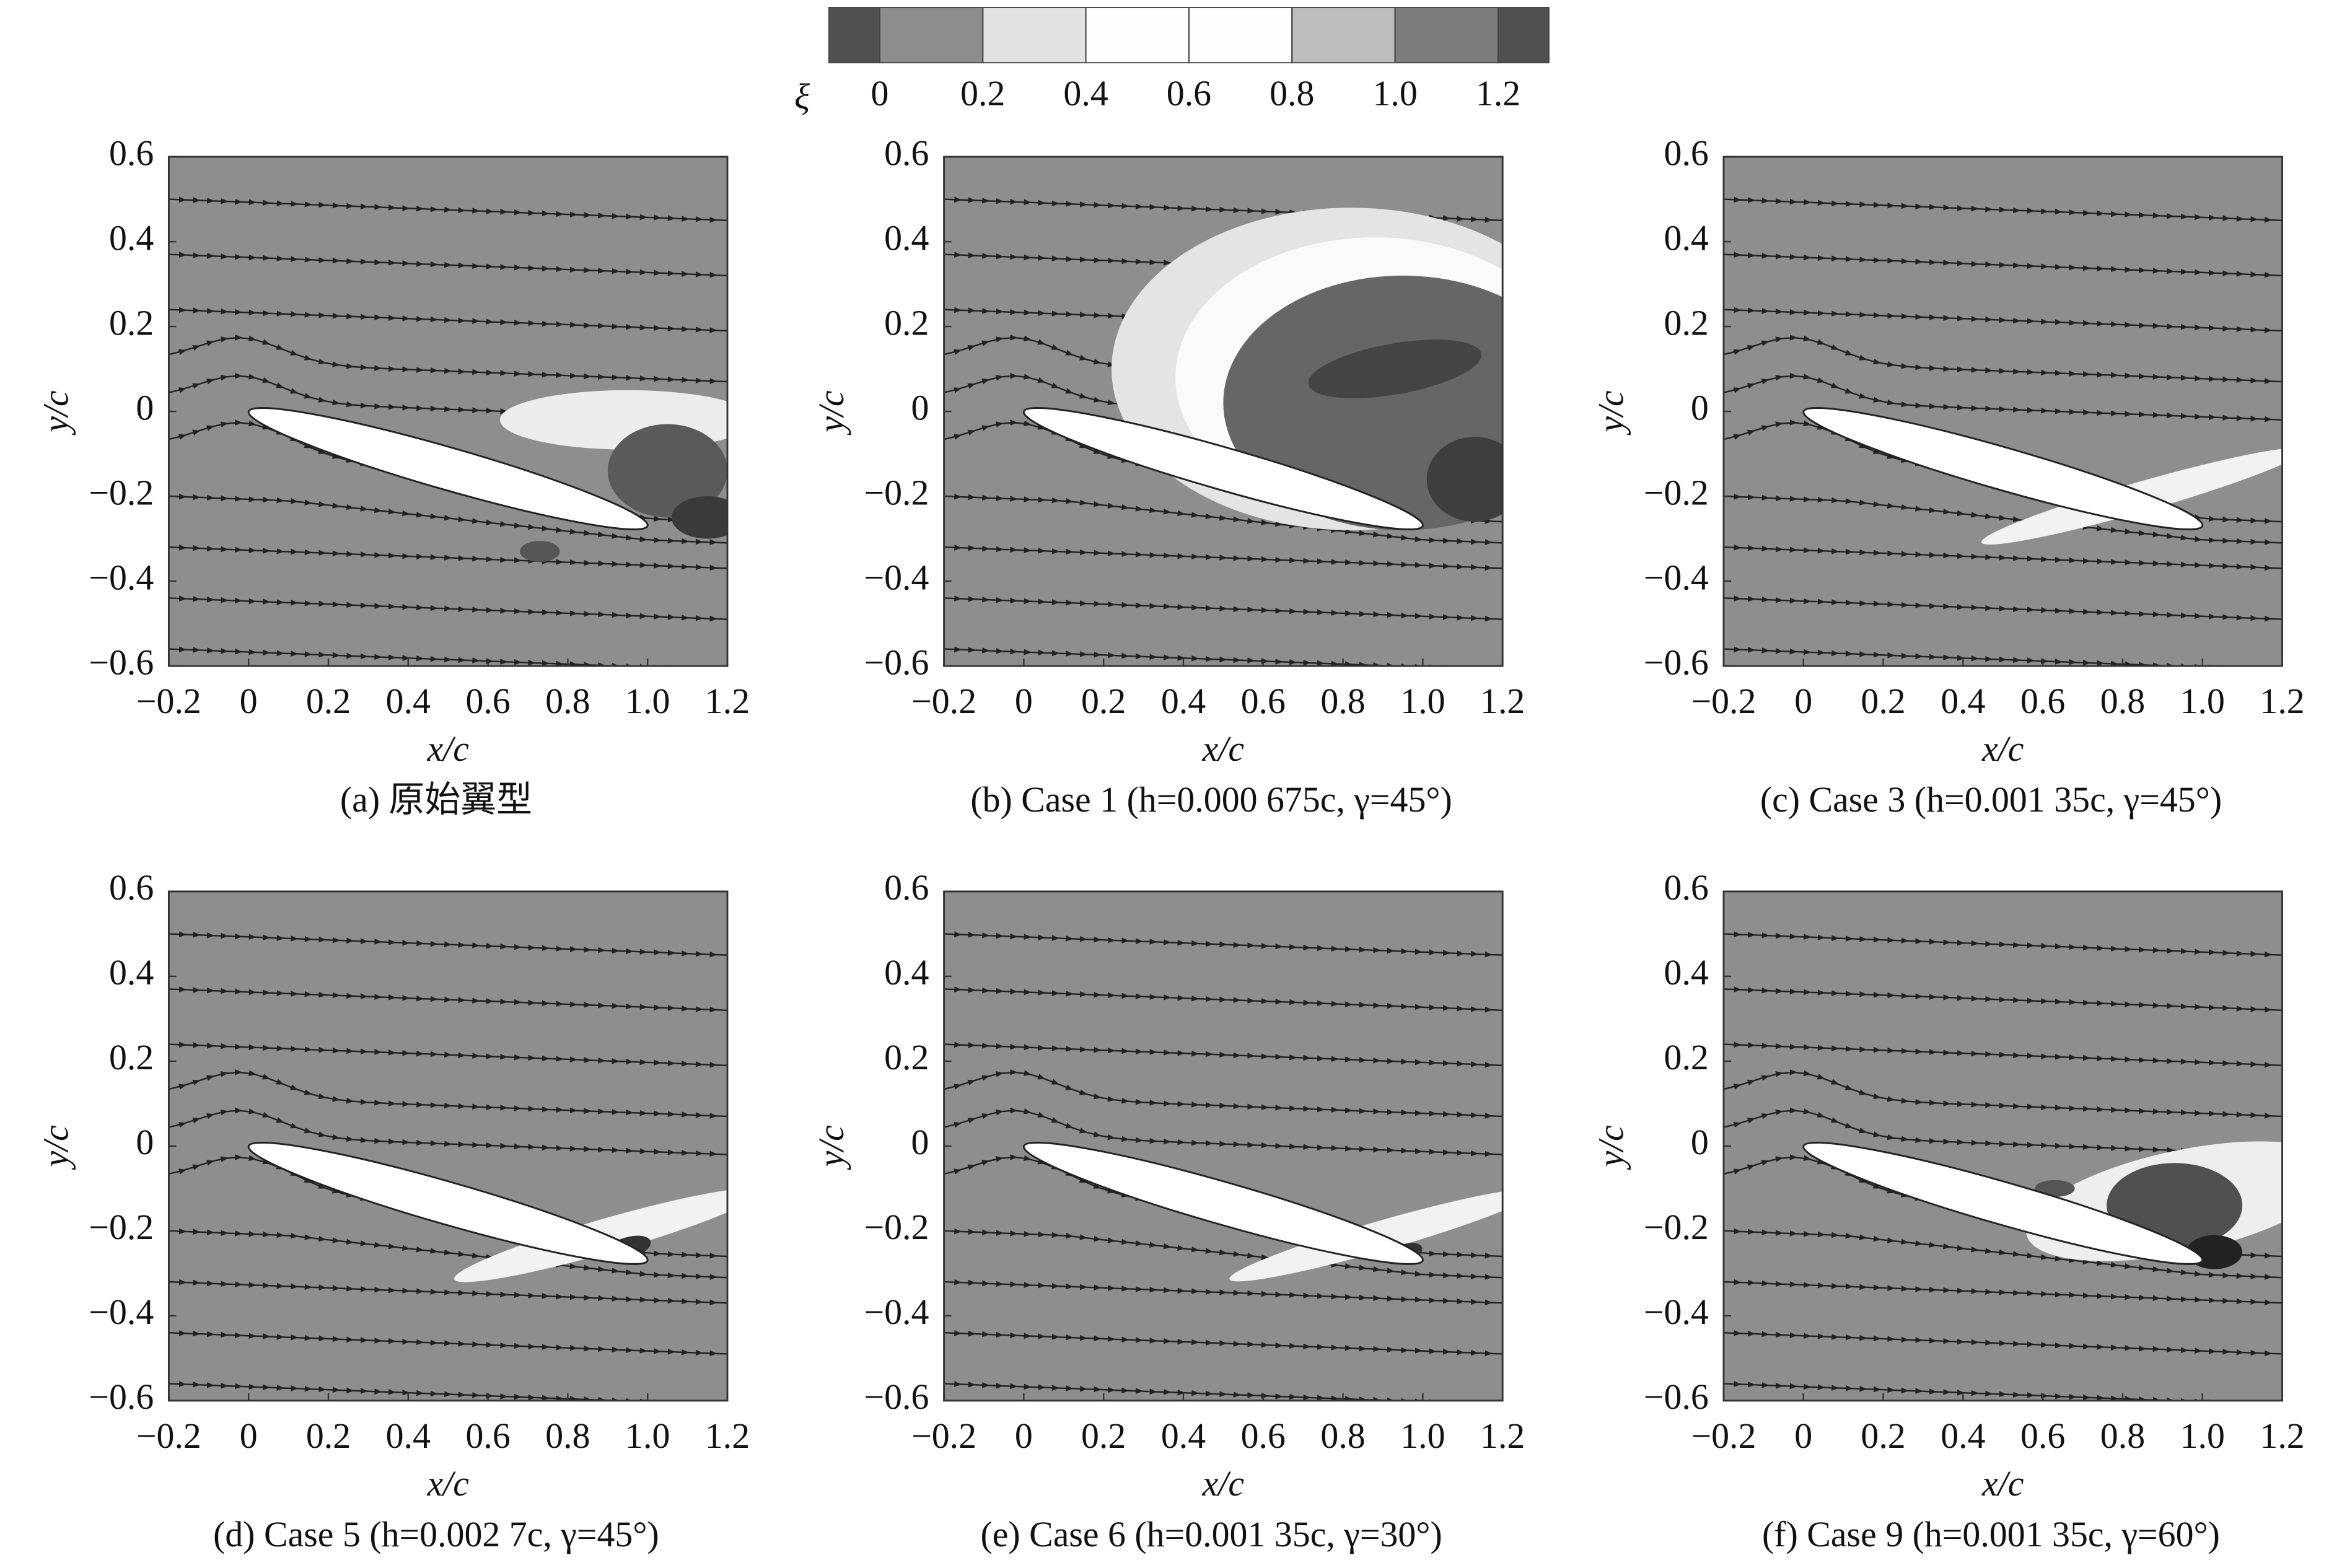 The width and height of the screenshot is (2342, 1568). I want to click on colorbar-tick-label: 0.6, so click(1189, 93).